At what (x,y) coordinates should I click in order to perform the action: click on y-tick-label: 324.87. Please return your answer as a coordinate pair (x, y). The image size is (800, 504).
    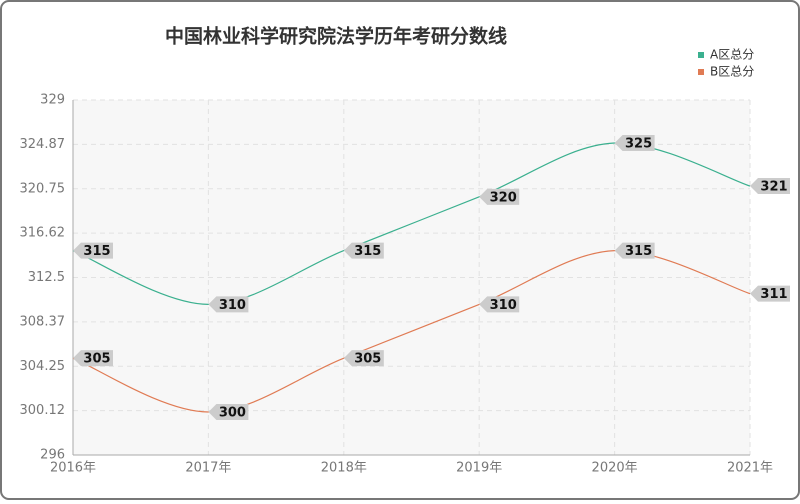
    Looking at the image, I should click on (43, 144).